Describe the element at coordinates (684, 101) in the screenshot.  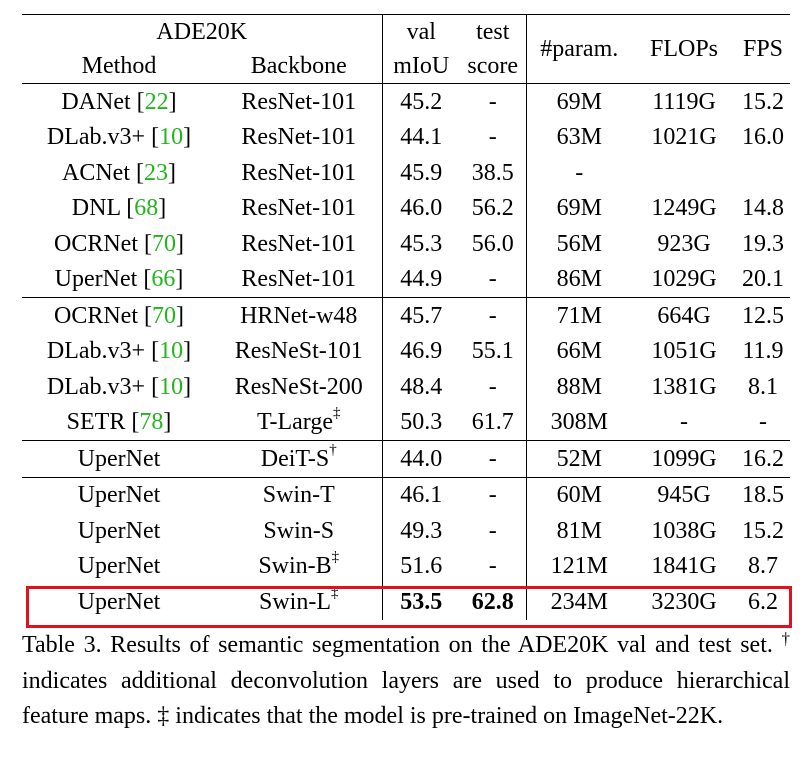
I see `flops-cell: 1119G` at that location.